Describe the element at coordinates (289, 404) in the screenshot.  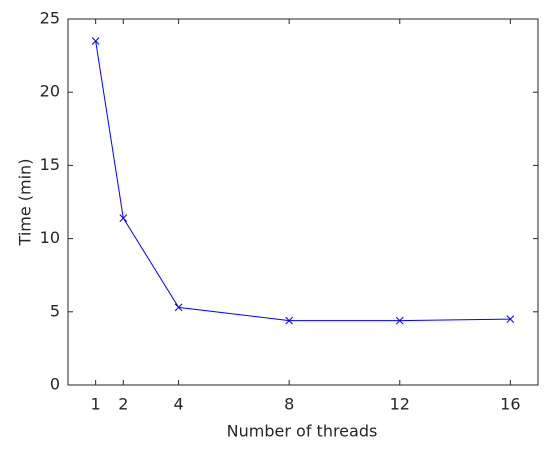
I see `x-tick-label: 8` at that location.